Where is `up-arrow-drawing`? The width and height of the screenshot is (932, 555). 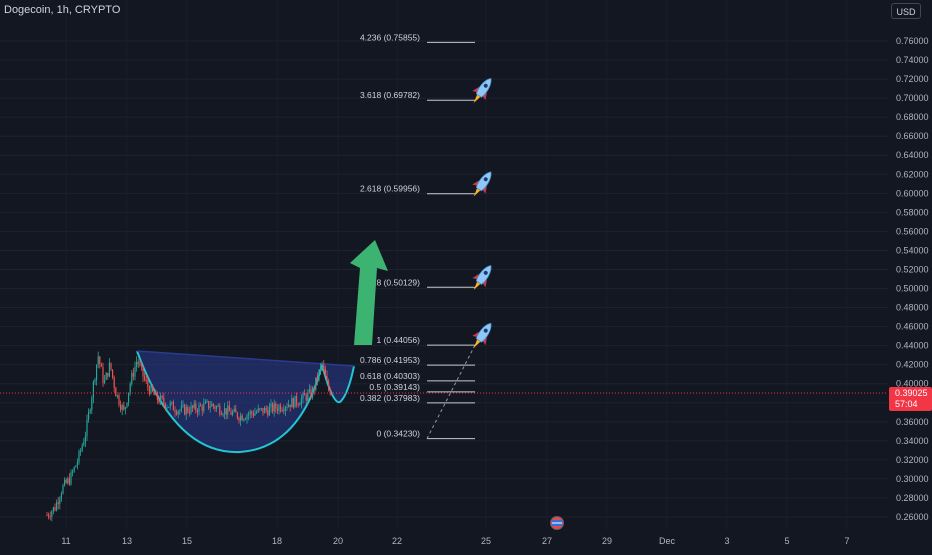
up-arrow-drawing is located at coordinates (369, 292).